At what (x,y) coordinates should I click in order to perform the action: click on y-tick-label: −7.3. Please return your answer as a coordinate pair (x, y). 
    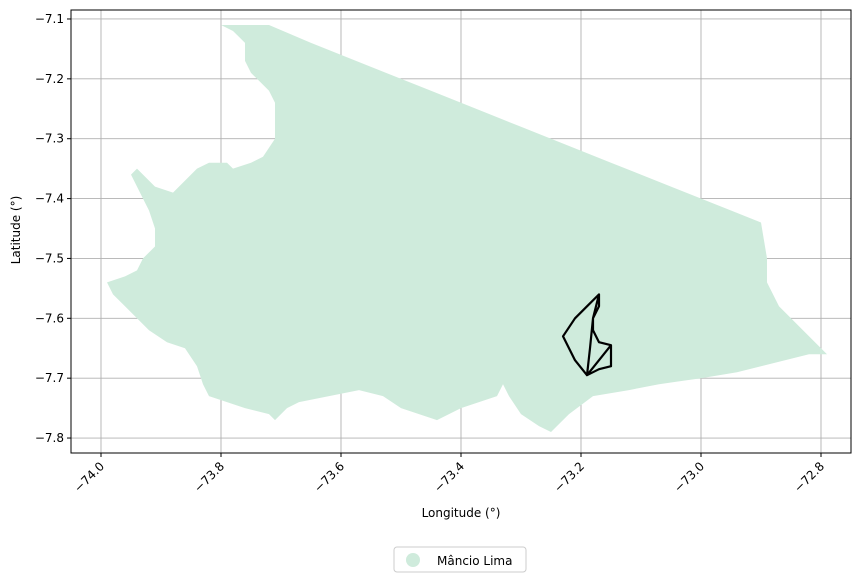
    Looking at the image, I should click on (49, 139).